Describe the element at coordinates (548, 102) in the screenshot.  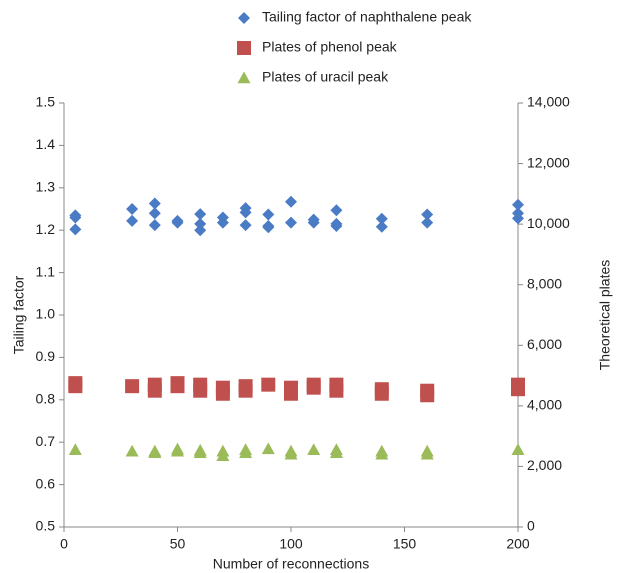
I see `y2-tick-label: 14,000` at that location.